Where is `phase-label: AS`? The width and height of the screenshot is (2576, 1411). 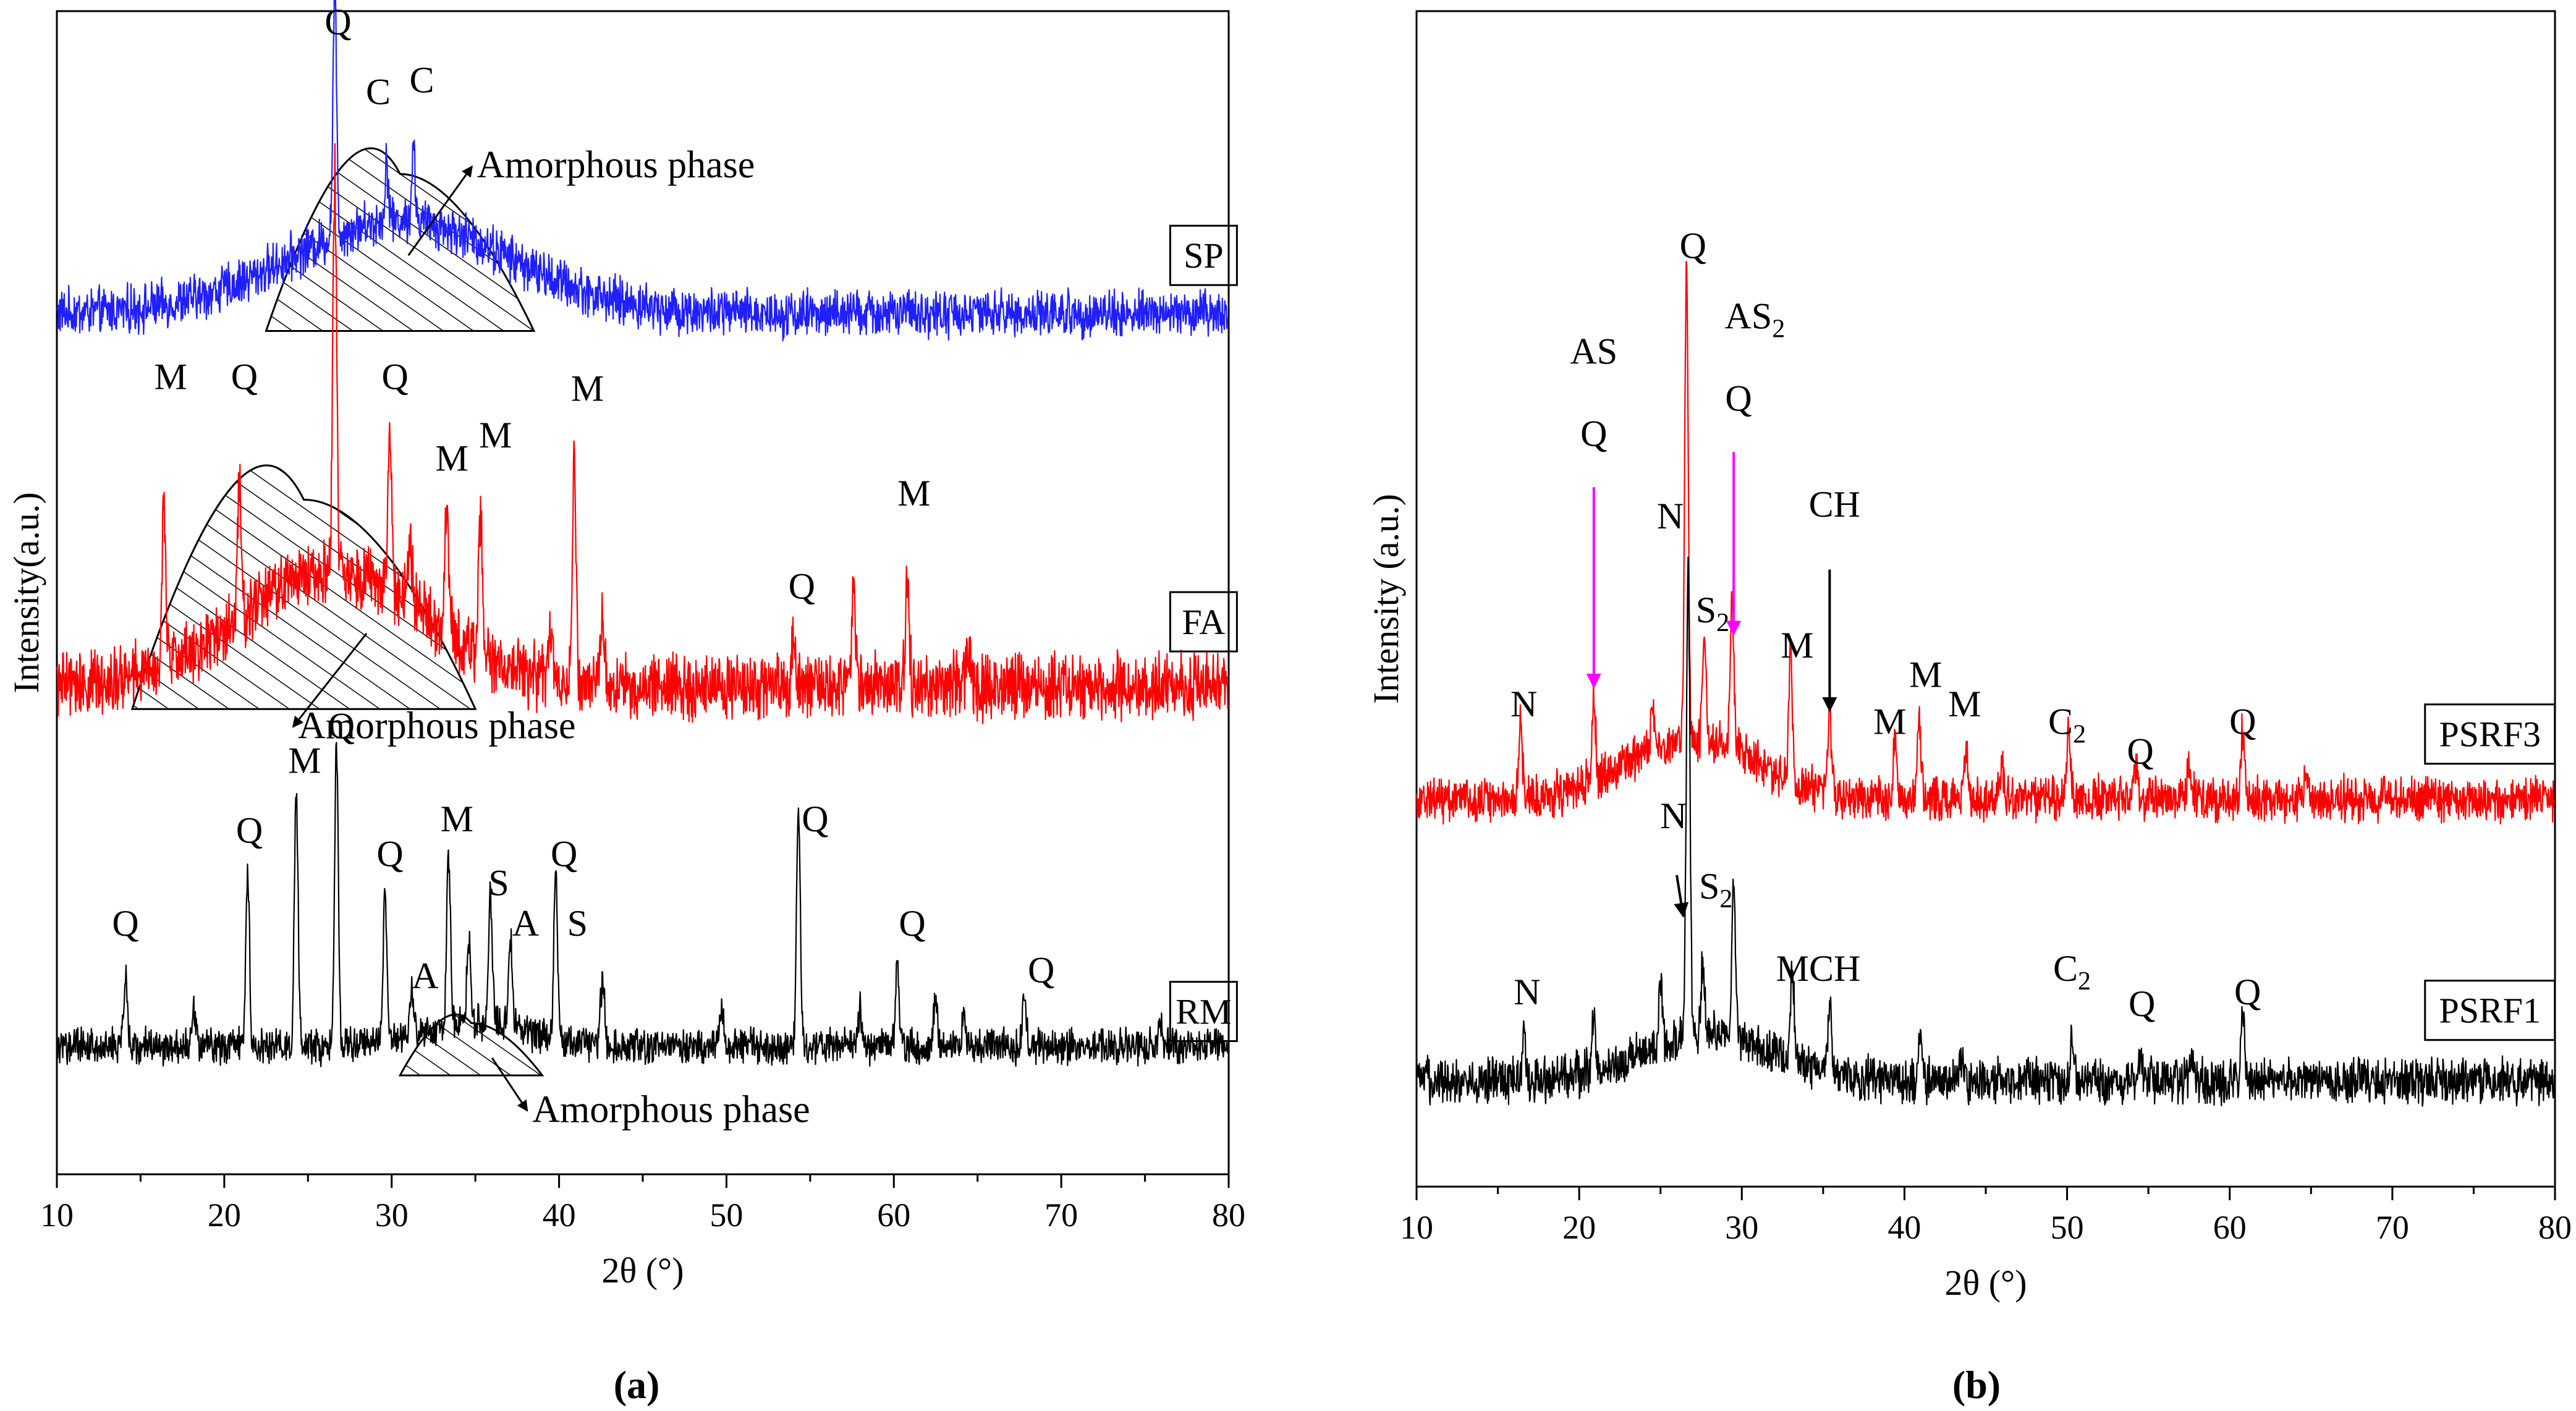 phase-label: AS is located at coordinates (1593, 351).